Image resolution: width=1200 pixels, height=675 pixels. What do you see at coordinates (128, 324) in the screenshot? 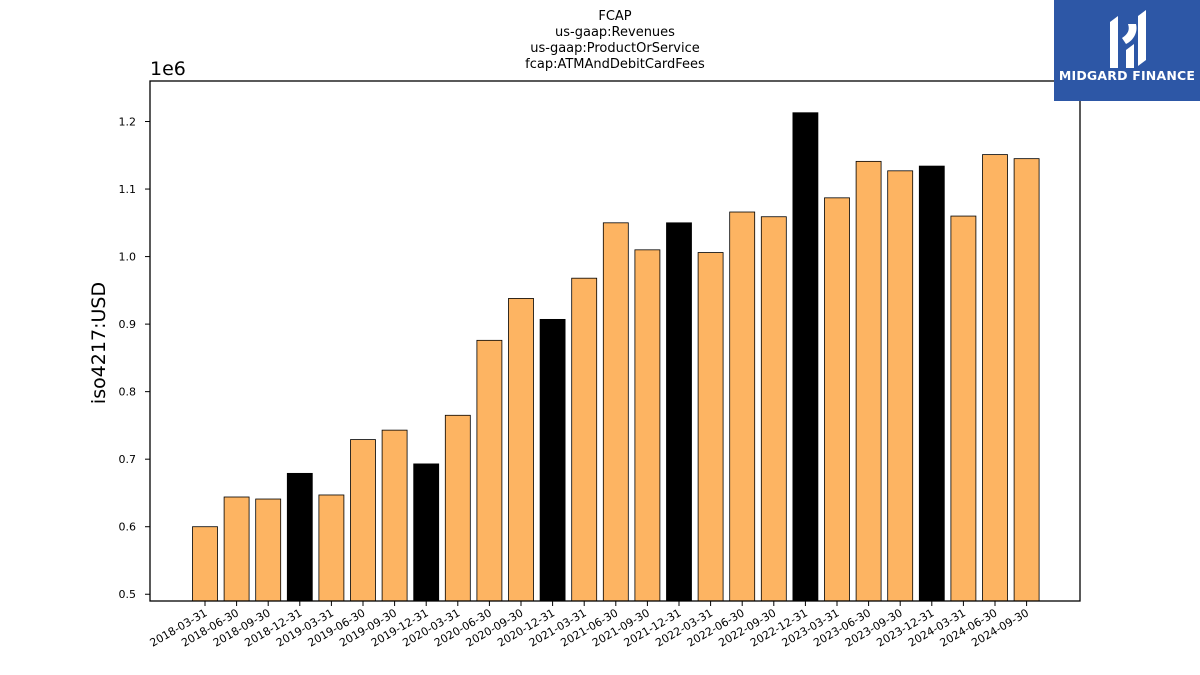
I see `y-tick-label: 0.9` at bounding box center [128, 324].